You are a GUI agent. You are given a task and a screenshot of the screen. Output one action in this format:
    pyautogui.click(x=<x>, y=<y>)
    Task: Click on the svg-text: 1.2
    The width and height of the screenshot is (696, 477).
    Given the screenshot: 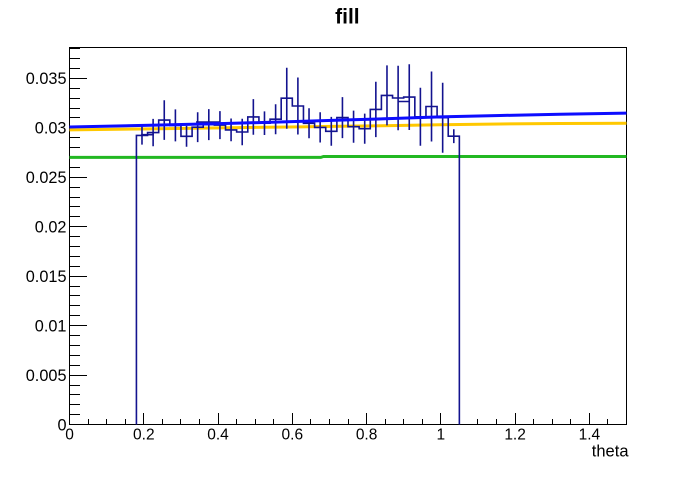 What is the action you would take?
    pyautogui.click(x=515, y=434)
    